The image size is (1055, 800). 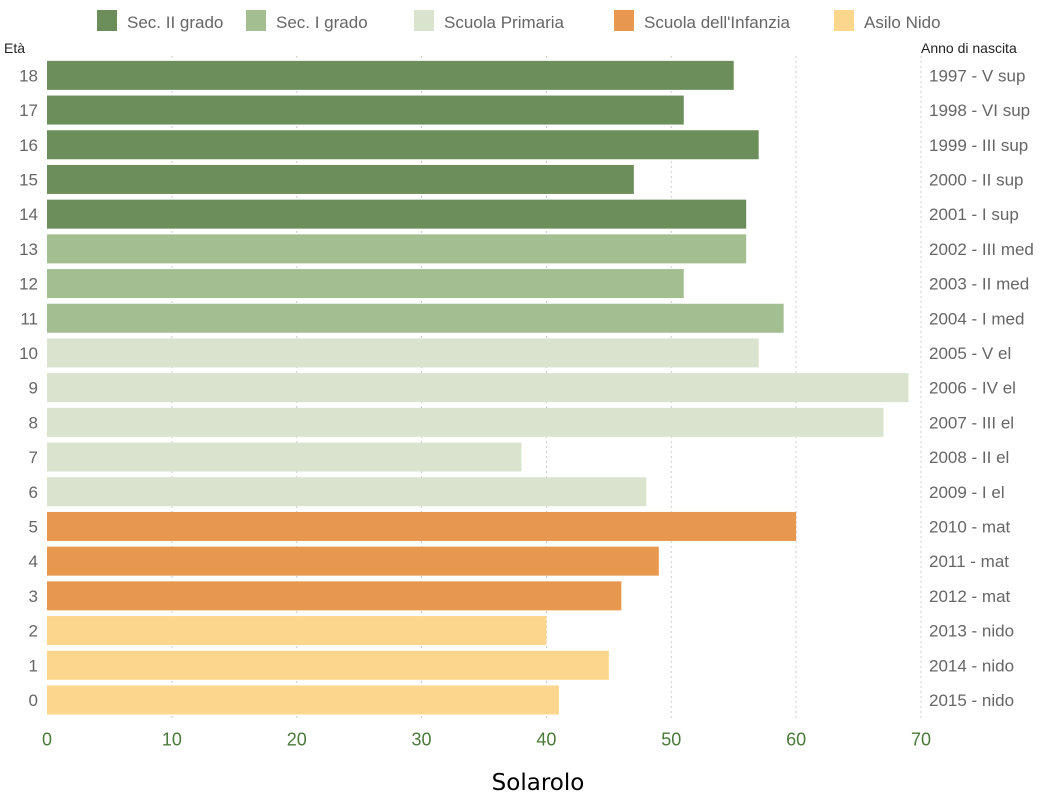 I want to click on x-tick-20: 20, so click(x=297, y=739).